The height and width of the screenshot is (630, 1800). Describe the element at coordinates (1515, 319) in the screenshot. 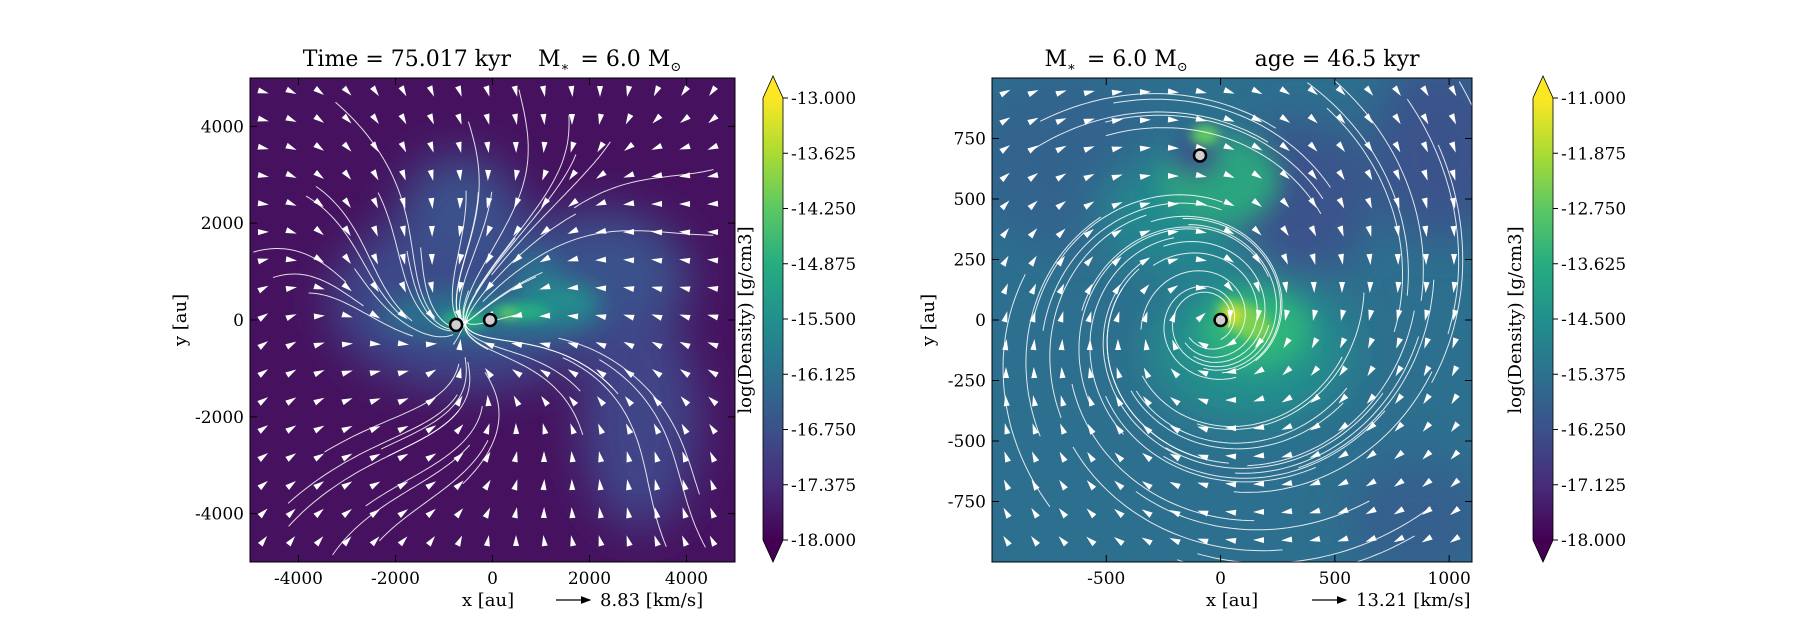

I see `colorbar-right-label: log(Density) [g/cm3]` at that location.